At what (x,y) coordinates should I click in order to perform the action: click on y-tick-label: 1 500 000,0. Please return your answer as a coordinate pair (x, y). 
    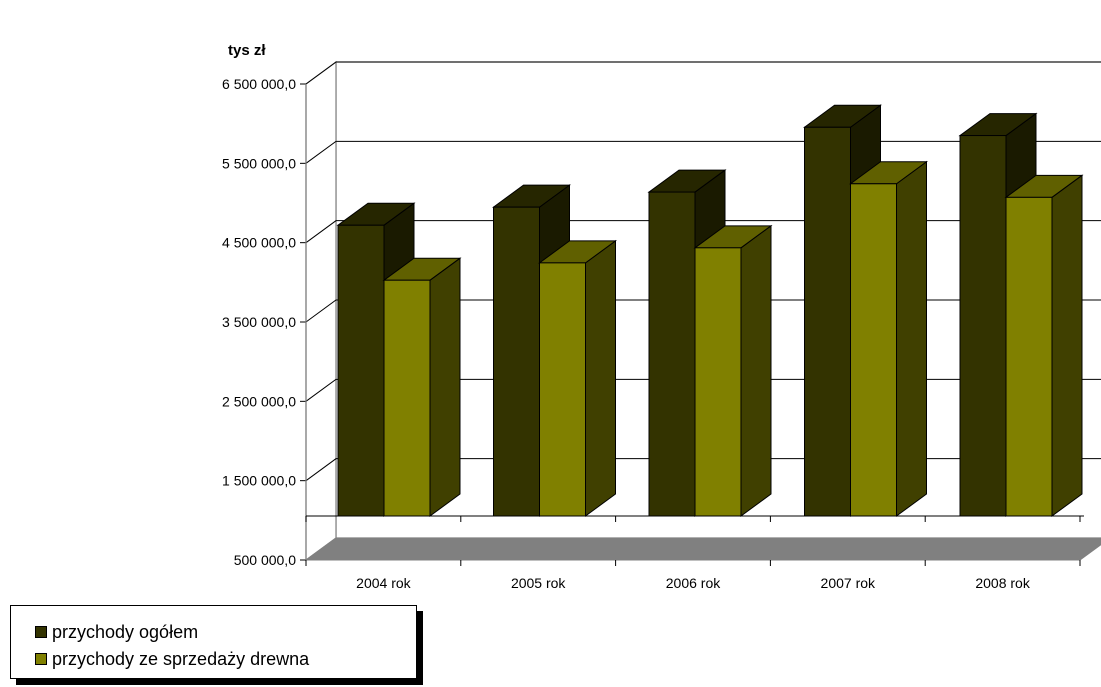
    Looking at the image, I should click on (259, 481).